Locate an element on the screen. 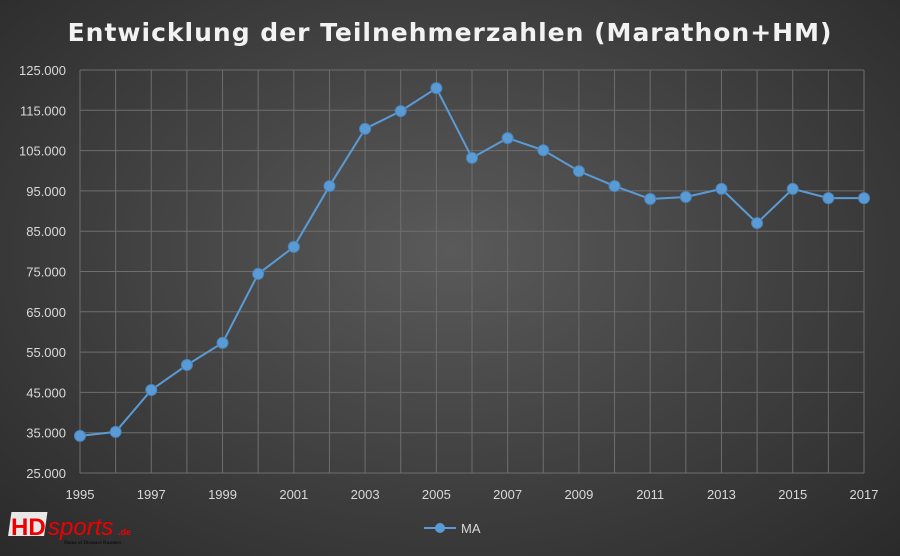 The width and height of the screenshot is (900, 556). x-tick-label: 2003 is located at coordinates (365, 494).